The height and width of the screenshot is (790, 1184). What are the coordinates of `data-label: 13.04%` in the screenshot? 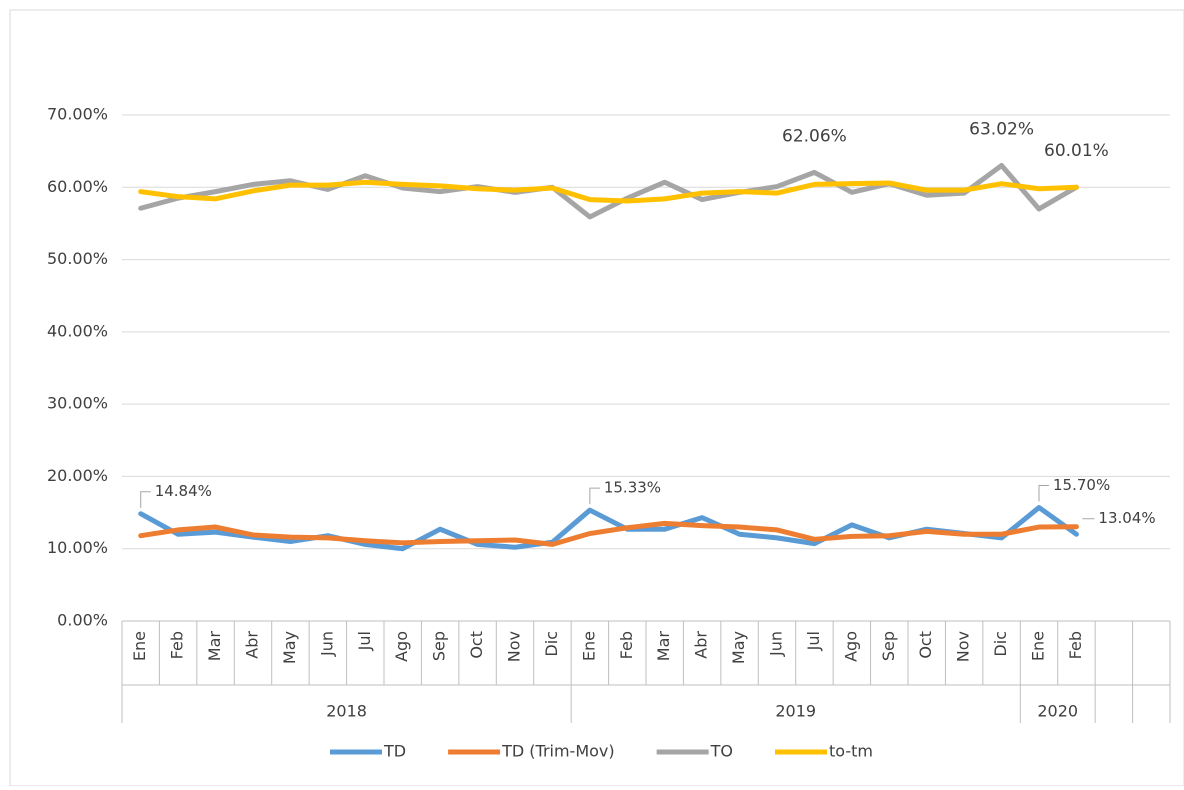 It's located at (1126, 518).